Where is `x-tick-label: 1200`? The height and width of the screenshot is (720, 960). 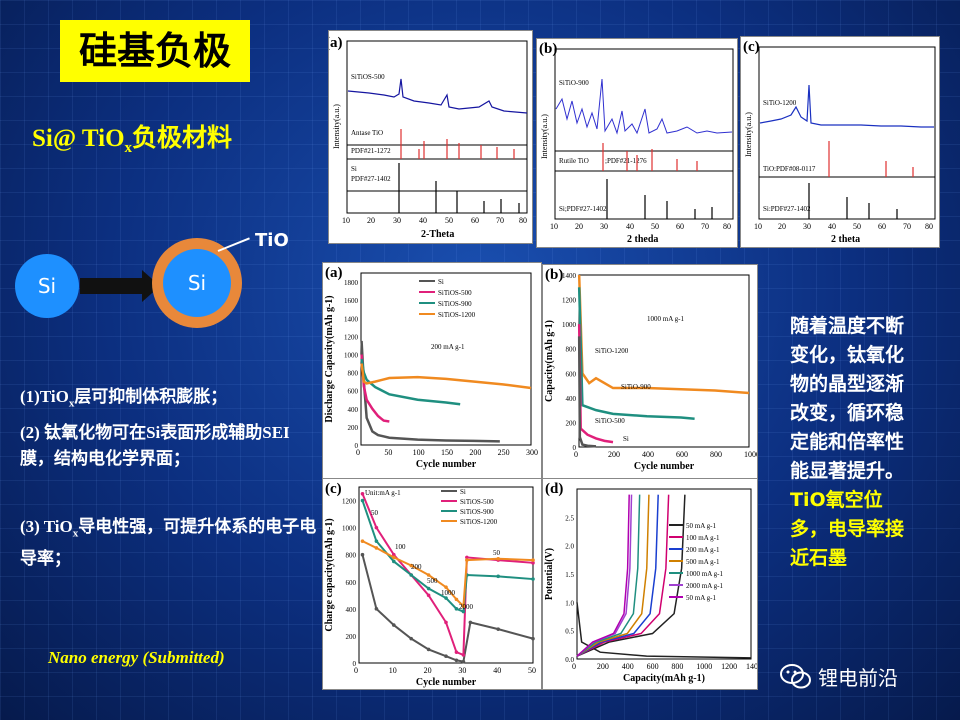 x-tick-label: 1200 is located at coordinates (729, 666).